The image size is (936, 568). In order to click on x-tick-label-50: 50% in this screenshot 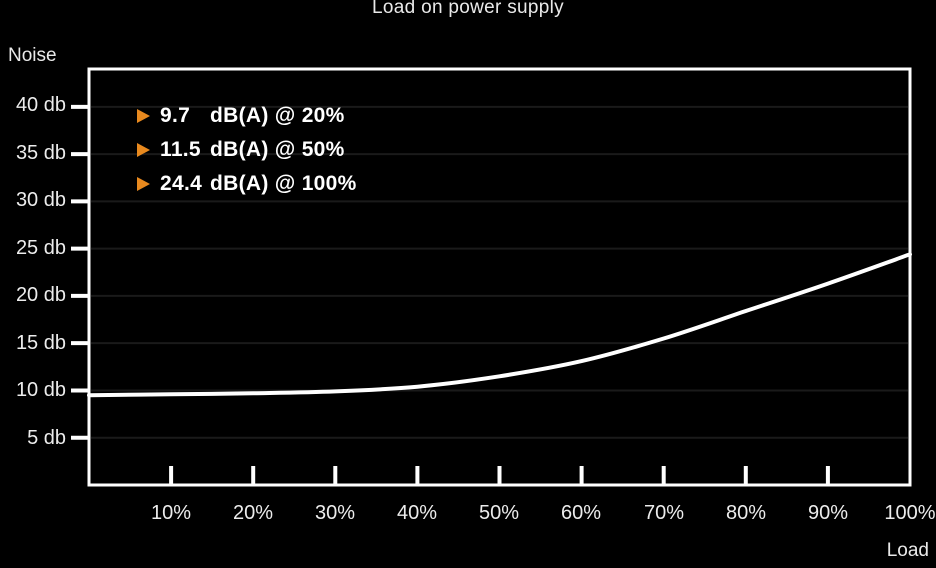, I will do `click(499, 513)`.